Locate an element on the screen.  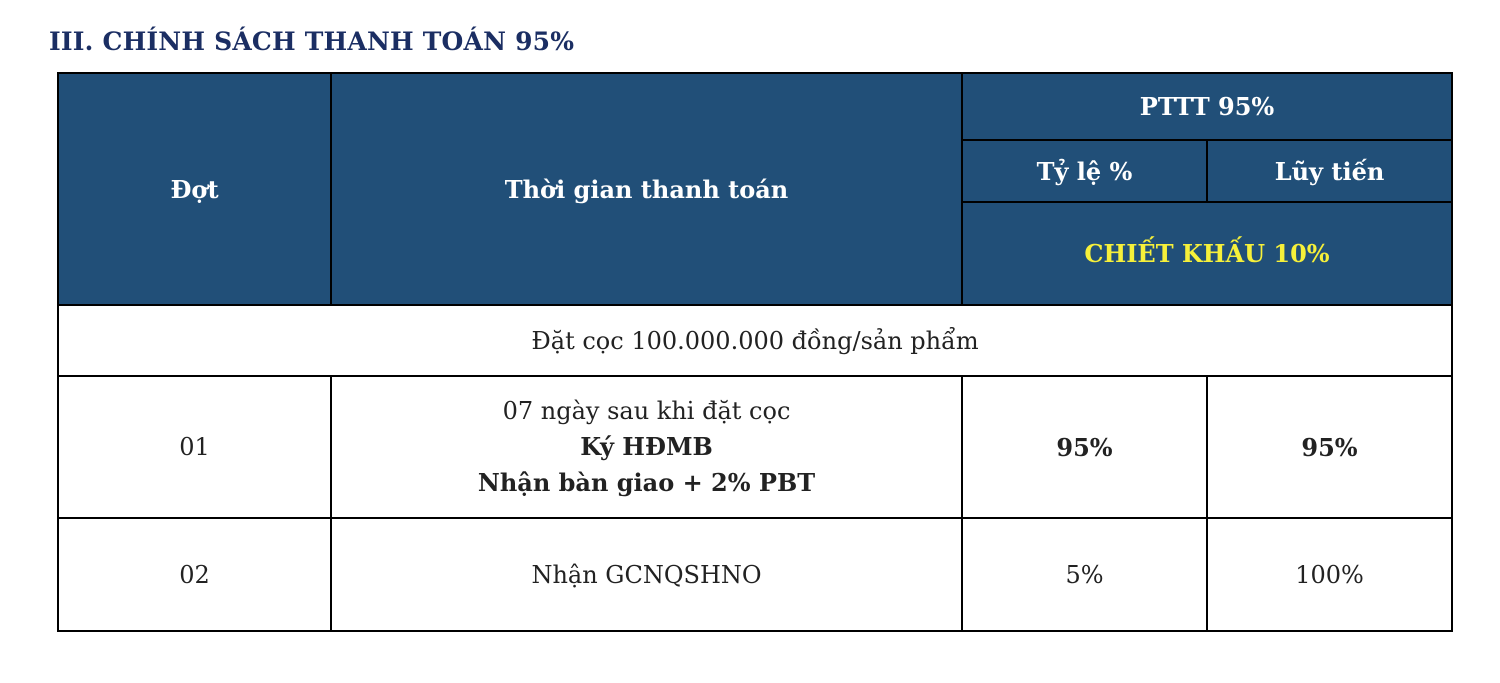
page-title: III. CHÍNH SÁCH THANH TOÁN 95% is located at coordinates (312, 41).